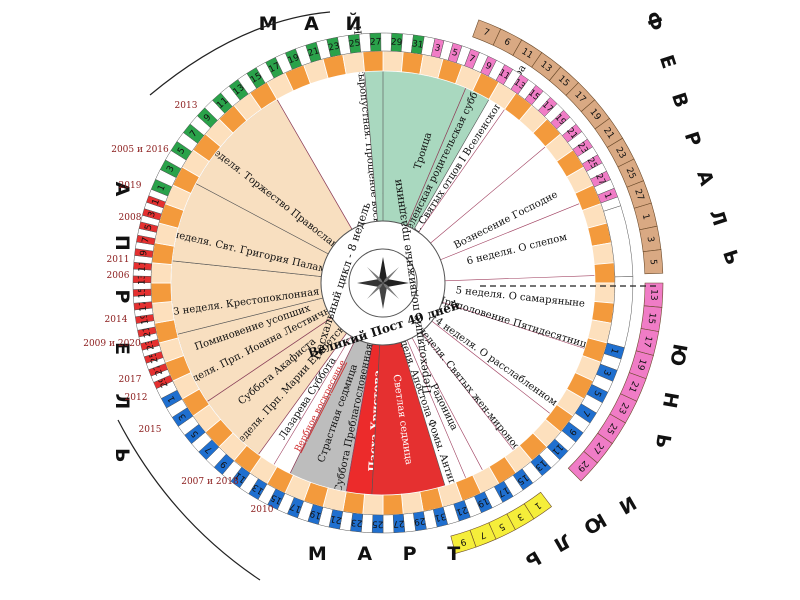 The image size is (800, 600). Describe the element at coordinates (537, 504) in the screenshot. I see `outer-number-july: 1` at that location.